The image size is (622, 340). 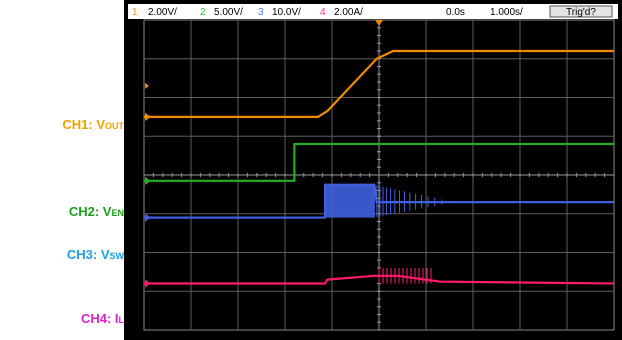 I want to click on trigger-status: Trig'd?, so click(x=581, y=12).